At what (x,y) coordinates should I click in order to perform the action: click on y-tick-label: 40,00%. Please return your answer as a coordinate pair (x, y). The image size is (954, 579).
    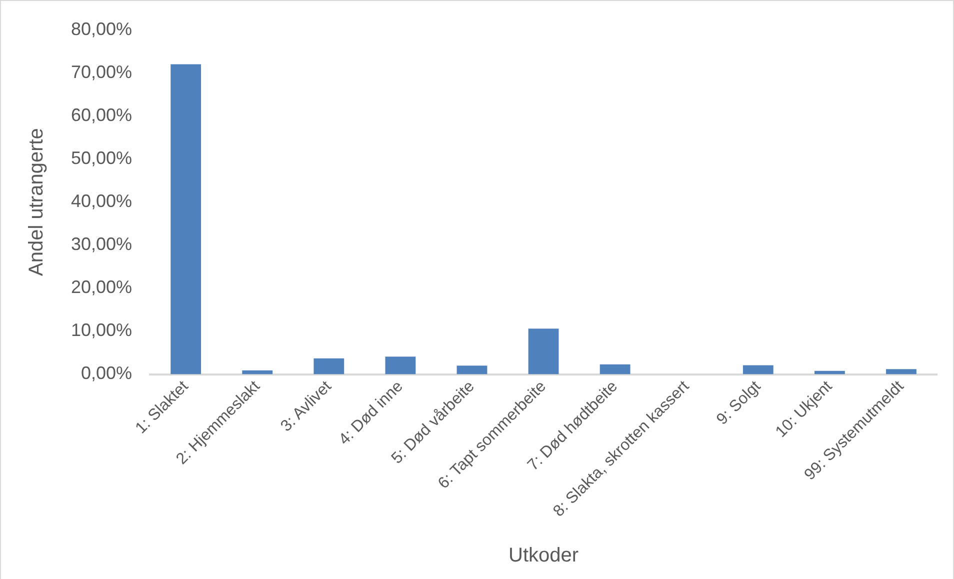
    Looking at the image, I should click on (101, 201).